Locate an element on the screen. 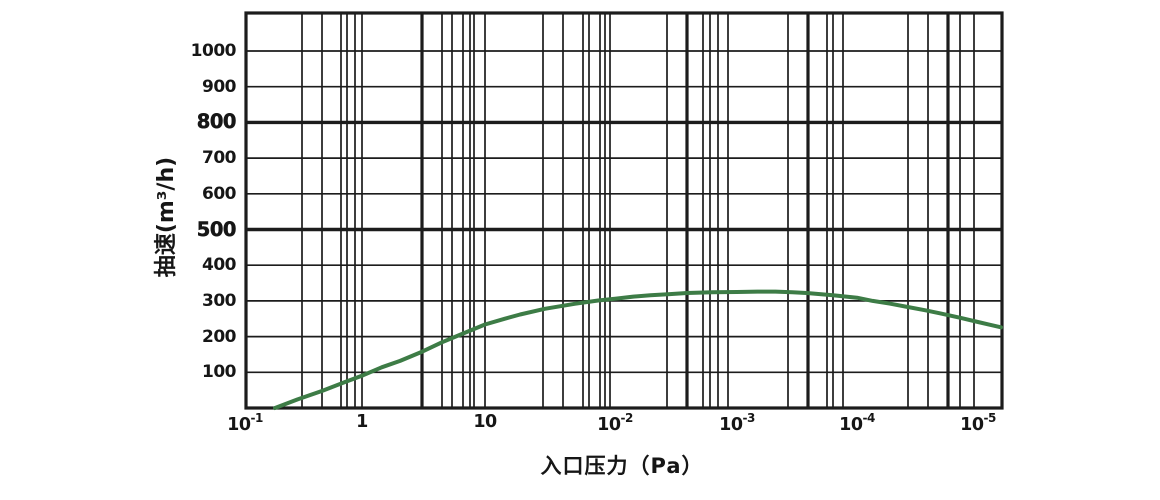  y-tick-label: 300 is located at coordinates (219, 300).